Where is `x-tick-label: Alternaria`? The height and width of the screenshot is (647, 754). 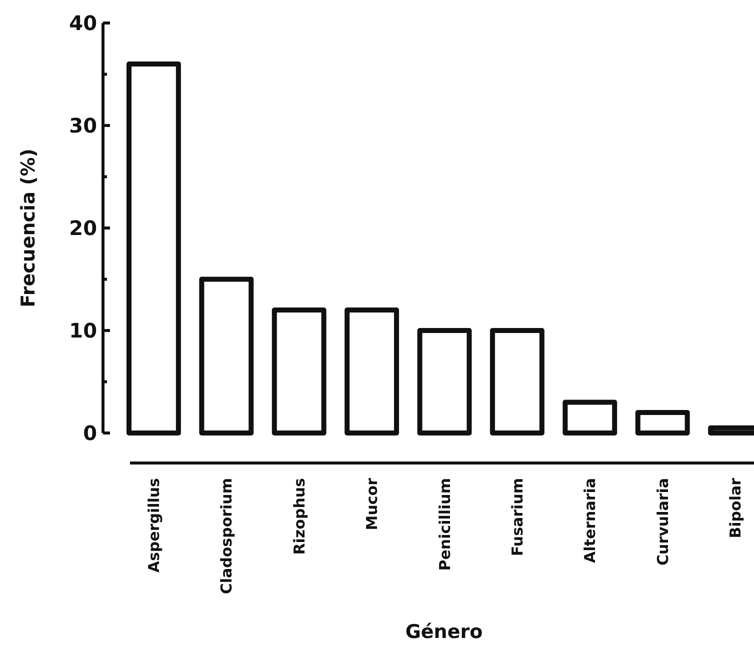 x-tick-label: Alternaria is located at coordinates (590, 520).